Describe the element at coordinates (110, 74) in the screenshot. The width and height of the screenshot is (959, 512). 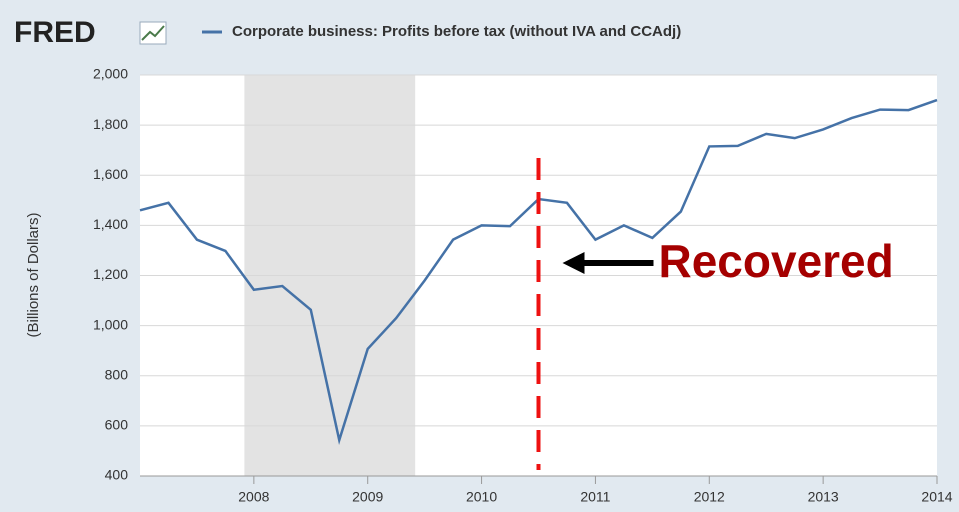
I see `y-tick-label: 2,000` at that location.